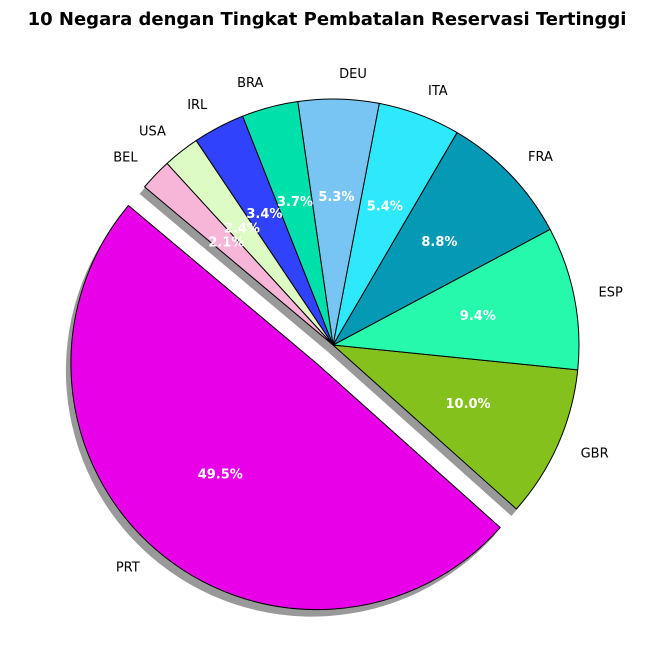 This screenshot has width=667, height=664. What do you see at coordinates (385, 206) in the screenshot?
I see `slice-percent-ita: 5.4%` at bounding box center [385, 206].